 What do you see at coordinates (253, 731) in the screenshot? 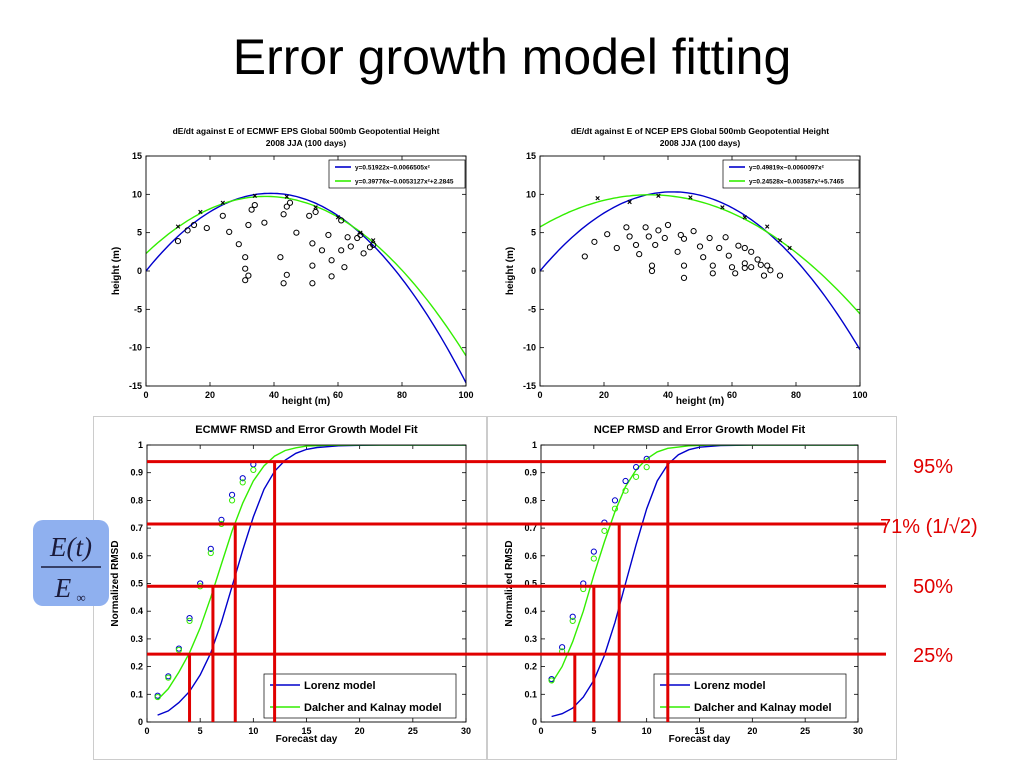
I see `x-tick-label: 10` at bounding box center [253, 731].